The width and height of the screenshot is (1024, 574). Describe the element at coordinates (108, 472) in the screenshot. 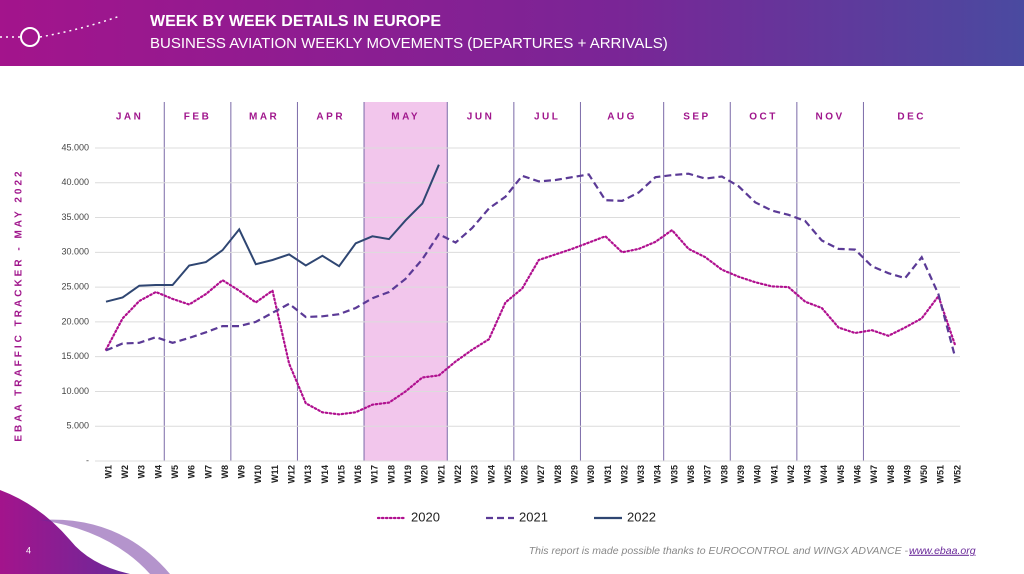

I see `x-tick-label: W1` at that location.